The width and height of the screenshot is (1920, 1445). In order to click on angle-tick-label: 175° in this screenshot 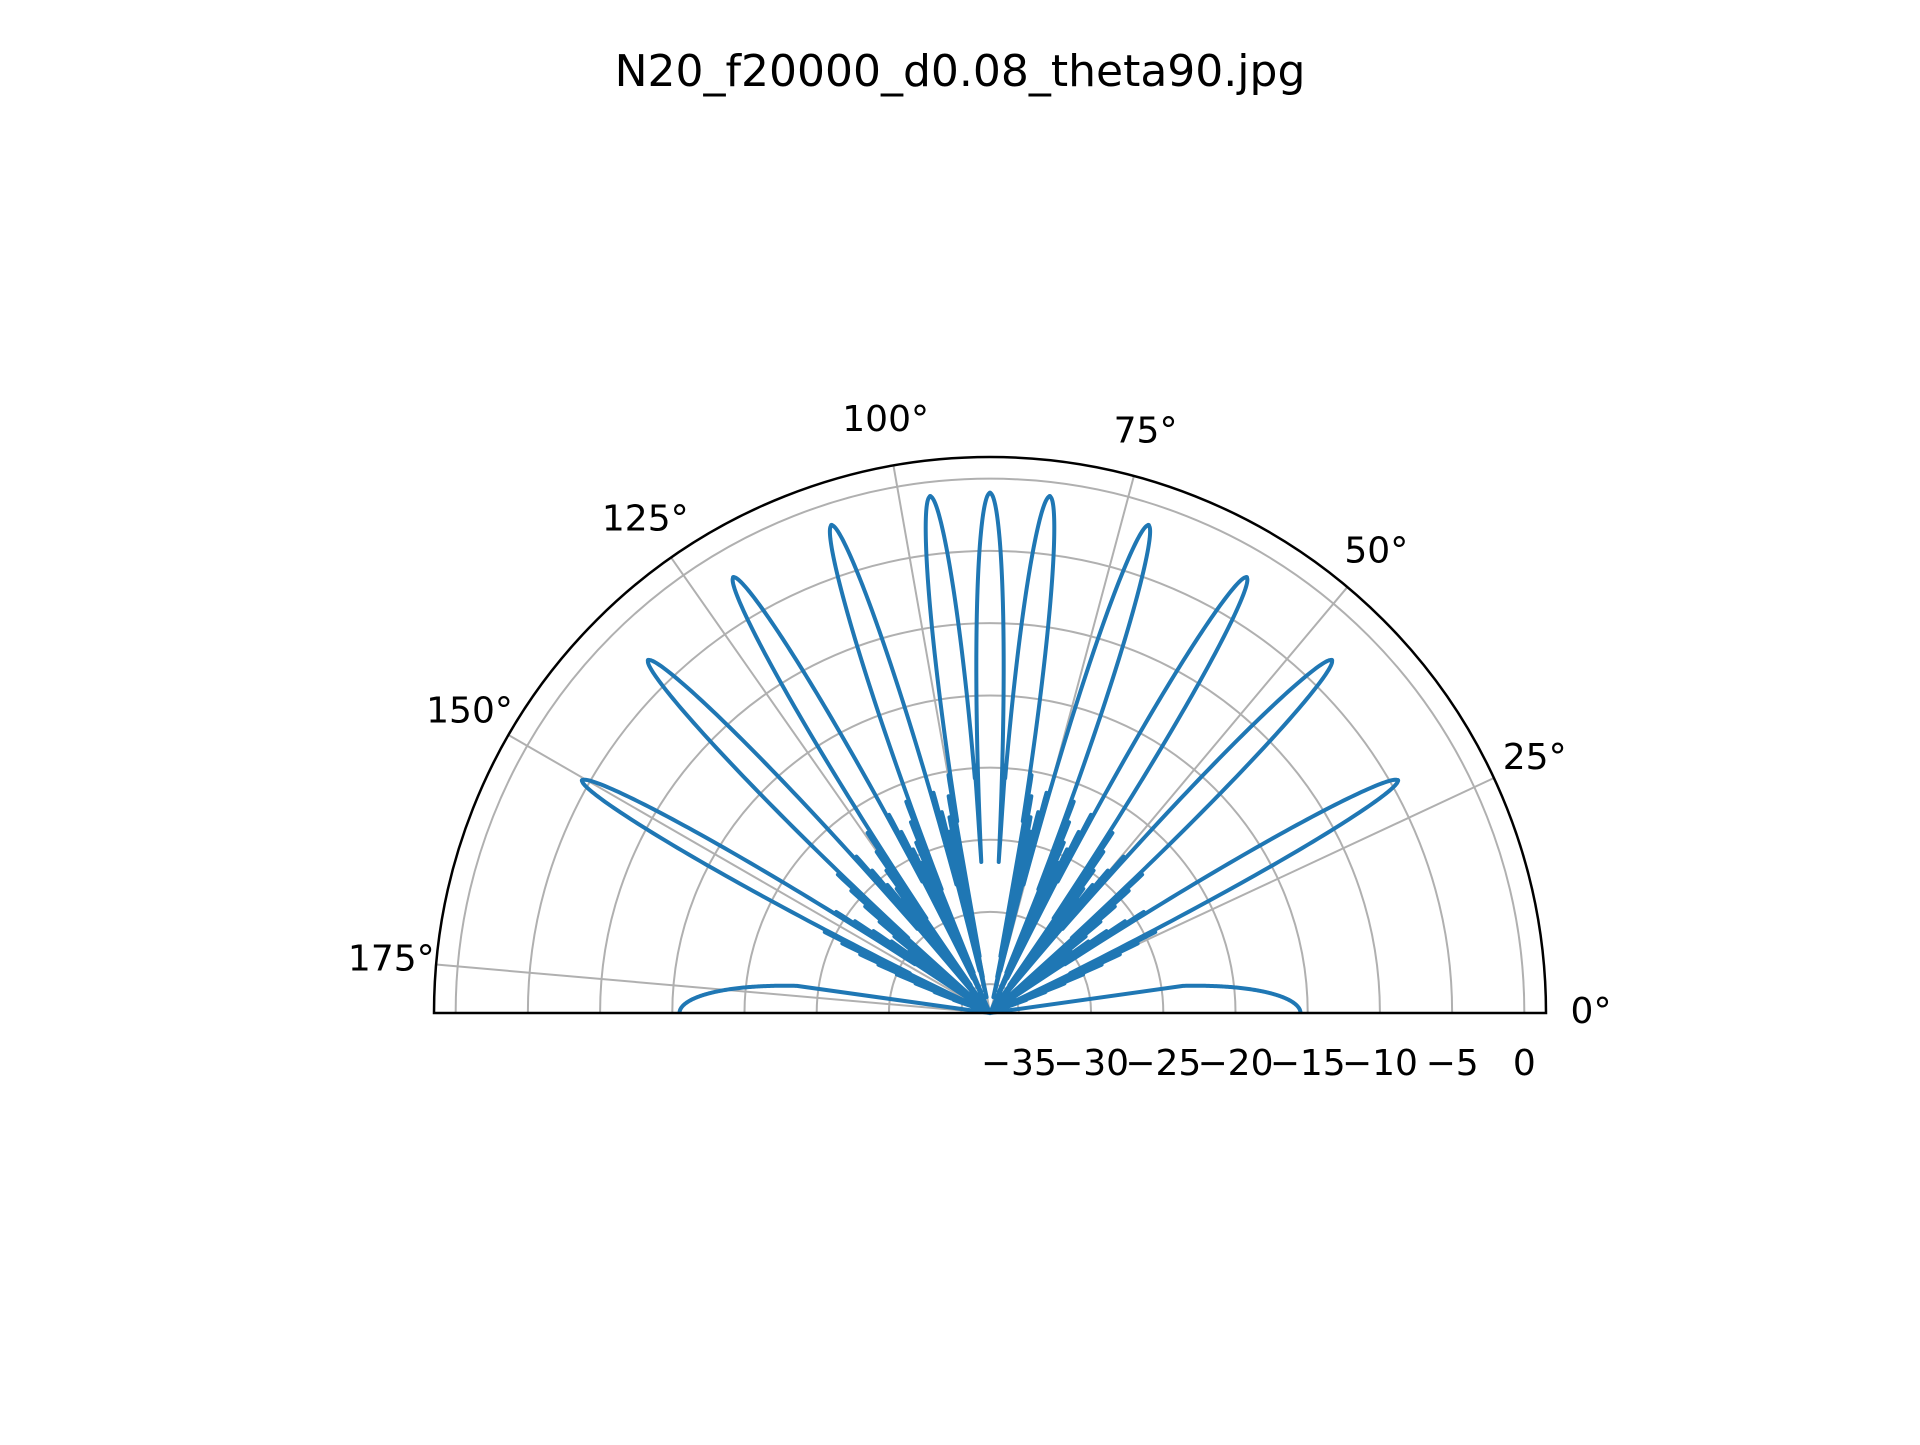, I will do `click(391, 959)`.